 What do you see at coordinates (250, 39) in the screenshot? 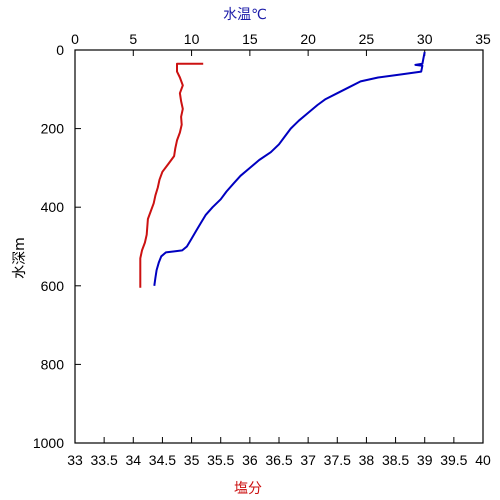
I see `top-axis-tick-label: 15` at bounding box center [250, 39].